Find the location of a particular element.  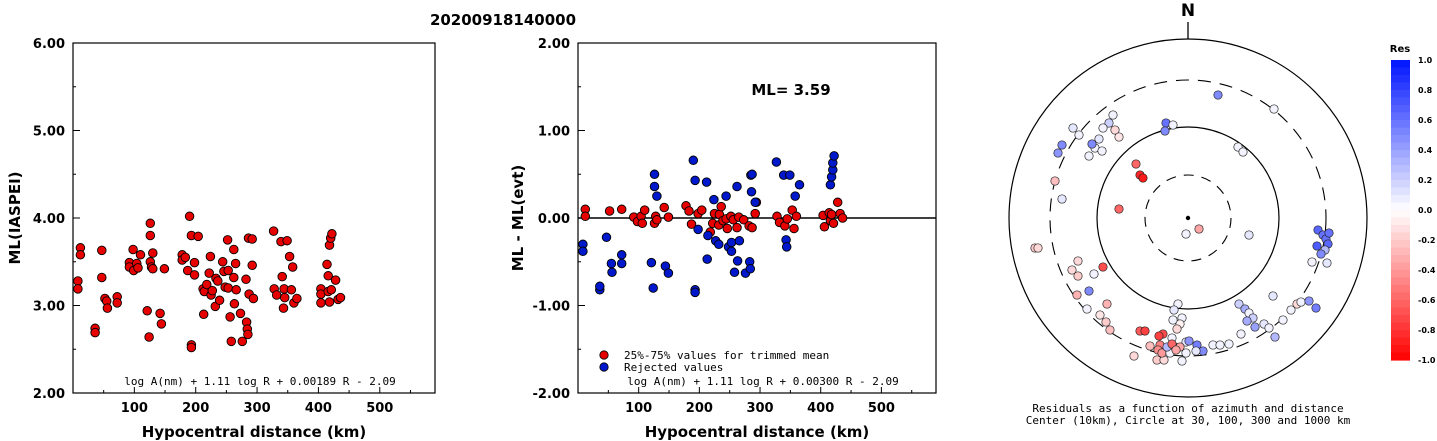

north-label: N is located at coordinates (1188, 11).